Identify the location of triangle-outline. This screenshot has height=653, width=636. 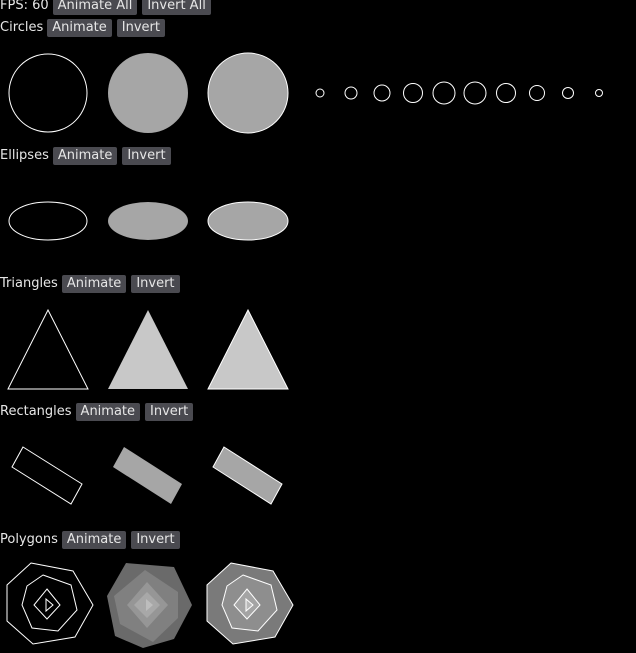
(48, 349).